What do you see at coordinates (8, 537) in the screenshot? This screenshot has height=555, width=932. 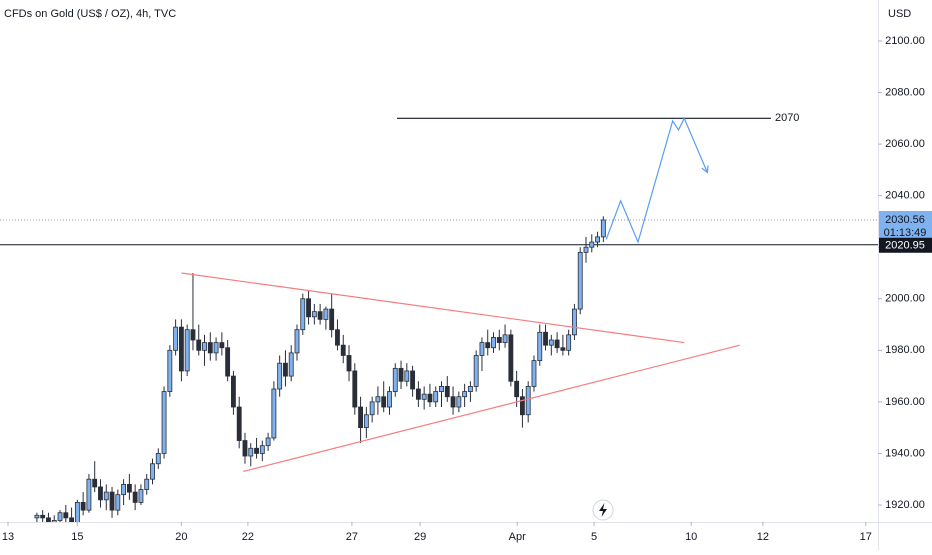 I see `x-tick-label: 13` at bounding box center [8, 537].